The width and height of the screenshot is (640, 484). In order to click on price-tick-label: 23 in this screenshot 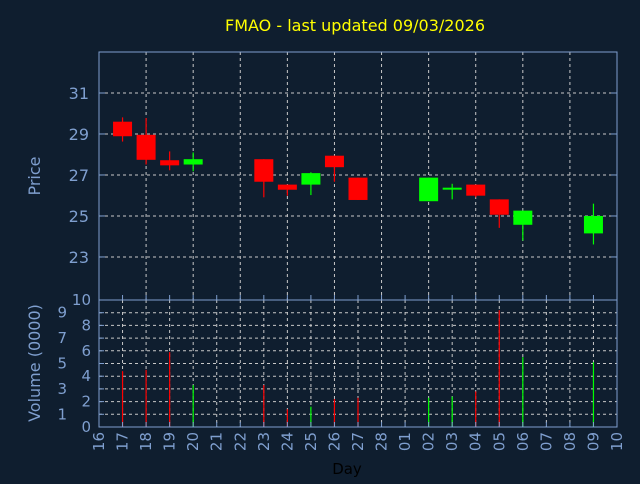, I will do `click(79, 257)`.